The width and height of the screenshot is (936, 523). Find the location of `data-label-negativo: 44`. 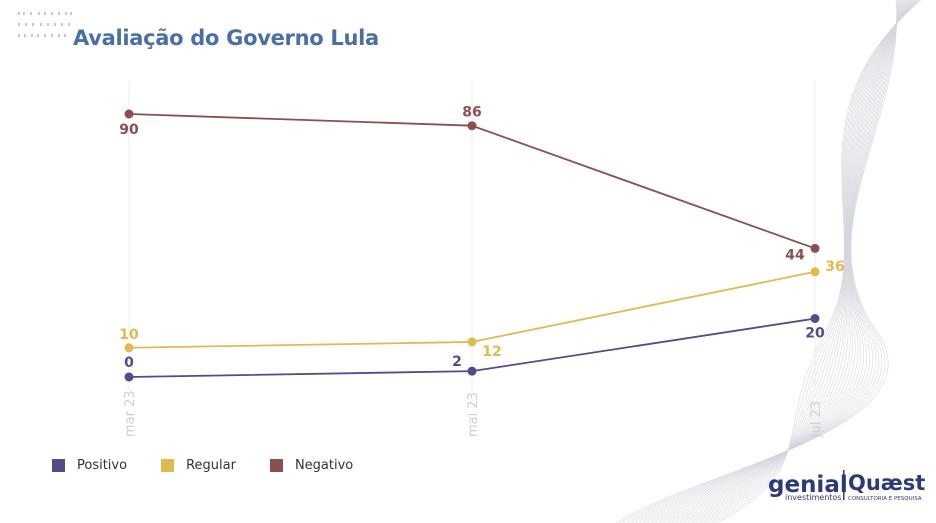

data-label-negativo: 44 is located at coordinates (795, 255).